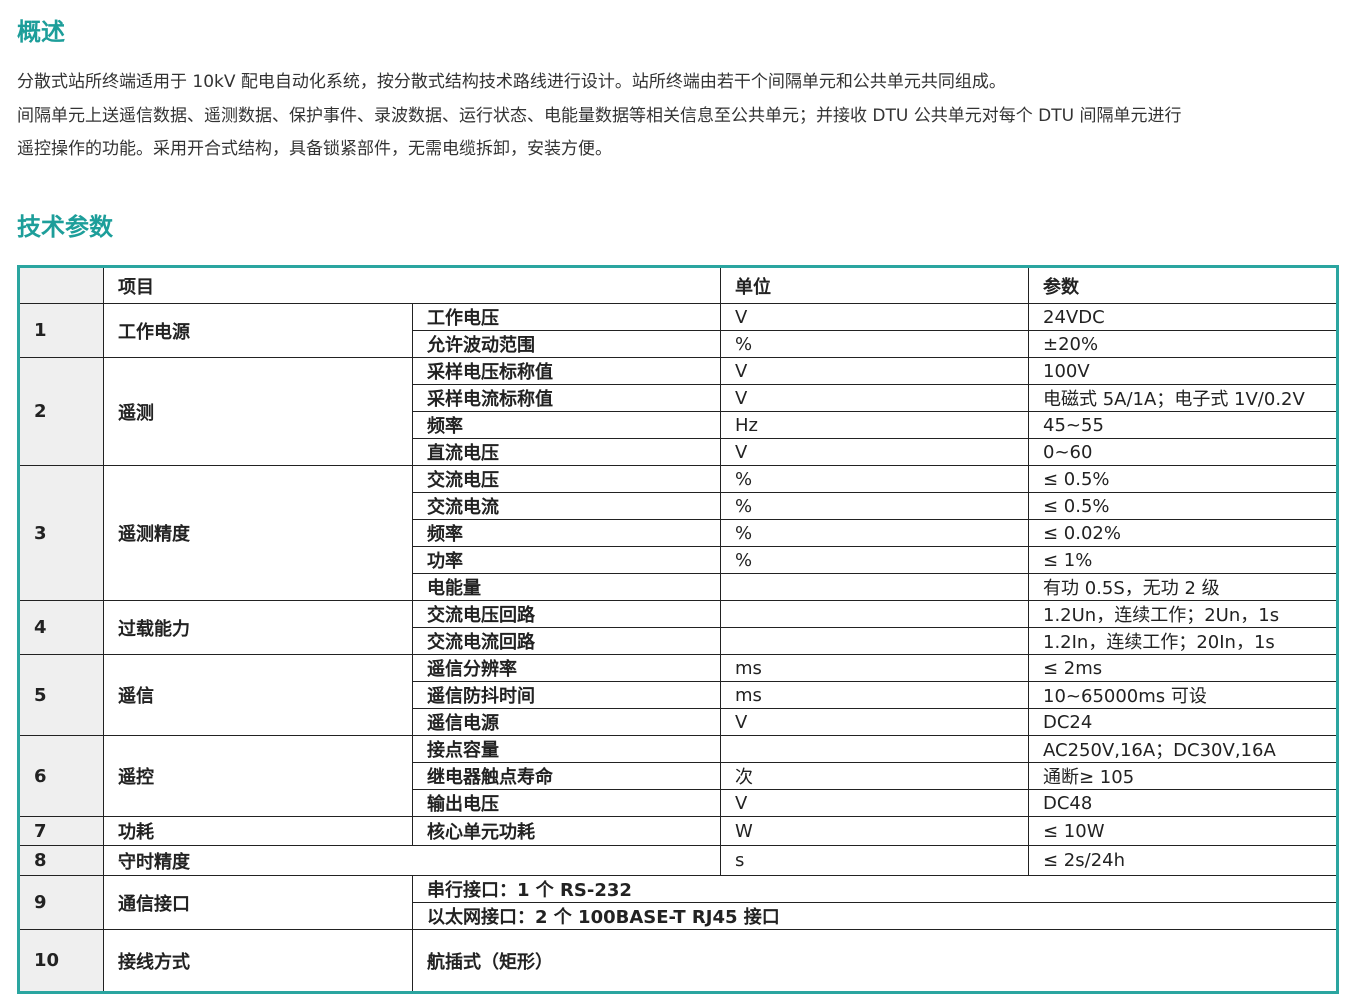  Describe the element at coordinates (566, 803) in the screenshot. I see `row-sub-item: 输出电压` at that location.